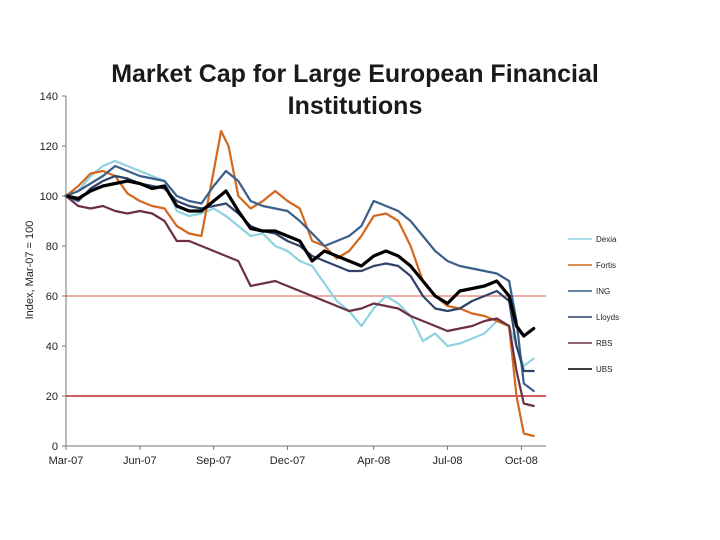 The width and height of the screenshot is (720, 540). Describe the element at coordinates (49, 97) in the screenshot. I see `y-tick-label: 140` at that location.